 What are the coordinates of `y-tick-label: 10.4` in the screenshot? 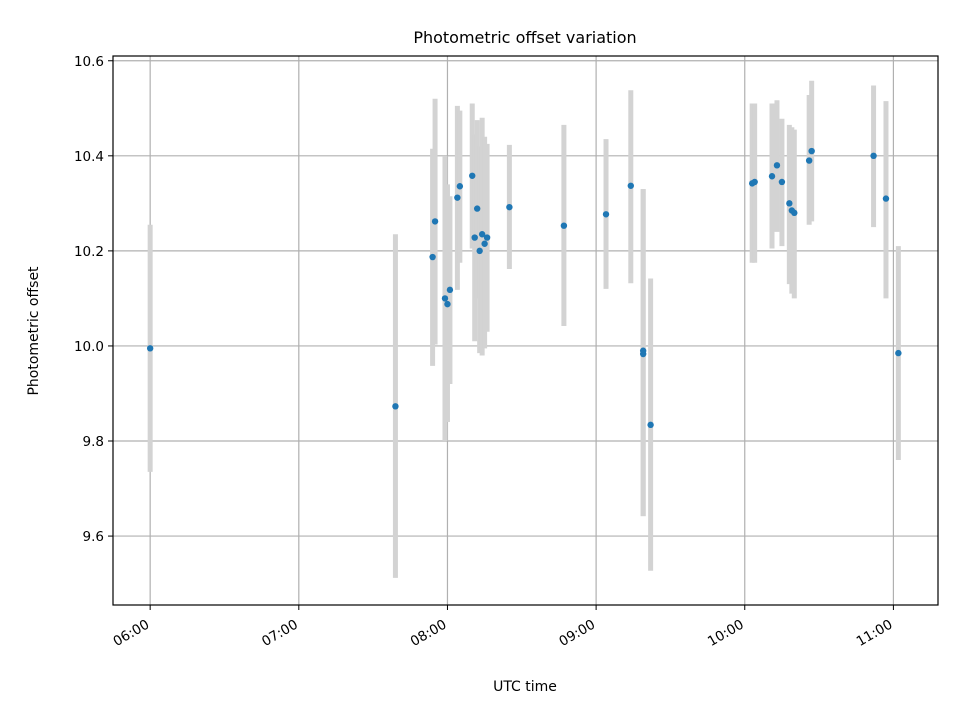 It's located at (89, 157).